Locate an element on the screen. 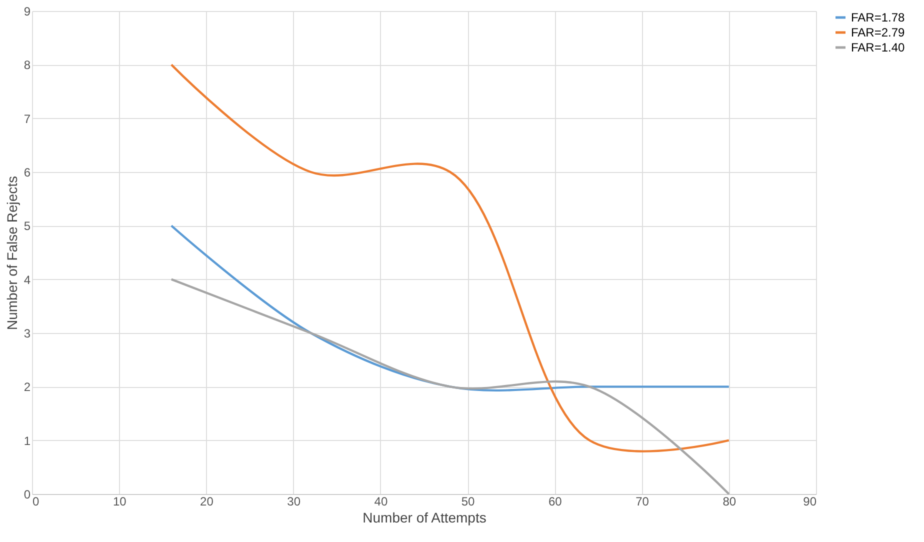 This screenshot has height=542, width=924. x-tick-label: 70 is located at coordinates (643, 501).